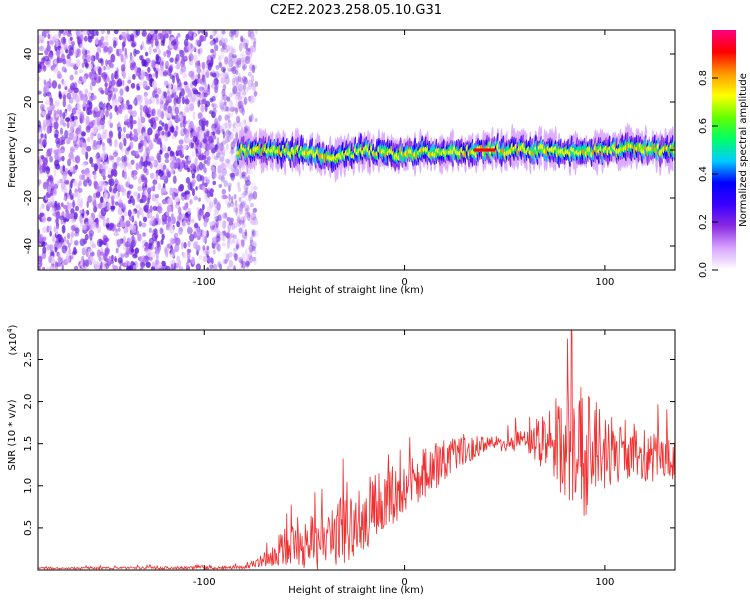 This screenshot has height=600, width=750. I want to click on snr-x-tick-label: 0, so click(404, 582).